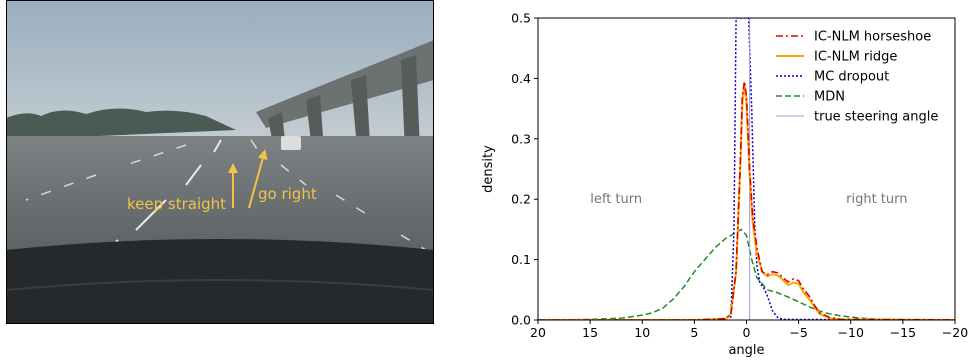 This screenshot has height=360, width=970. Describe the element at coordinates (176, 204) in the screenshot. I see `keep-straight-label: keep straight` at that location.